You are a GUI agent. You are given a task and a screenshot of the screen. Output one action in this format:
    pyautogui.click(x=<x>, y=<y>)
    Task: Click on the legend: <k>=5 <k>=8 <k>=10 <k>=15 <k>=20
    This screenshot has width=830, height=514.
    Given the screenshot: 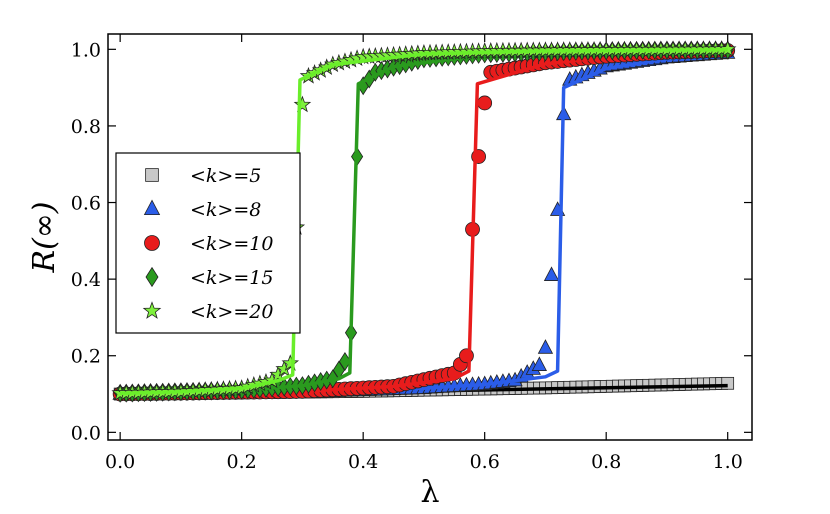 What is the action you would take?
    pyautogui.click(x=208, y=243)
    